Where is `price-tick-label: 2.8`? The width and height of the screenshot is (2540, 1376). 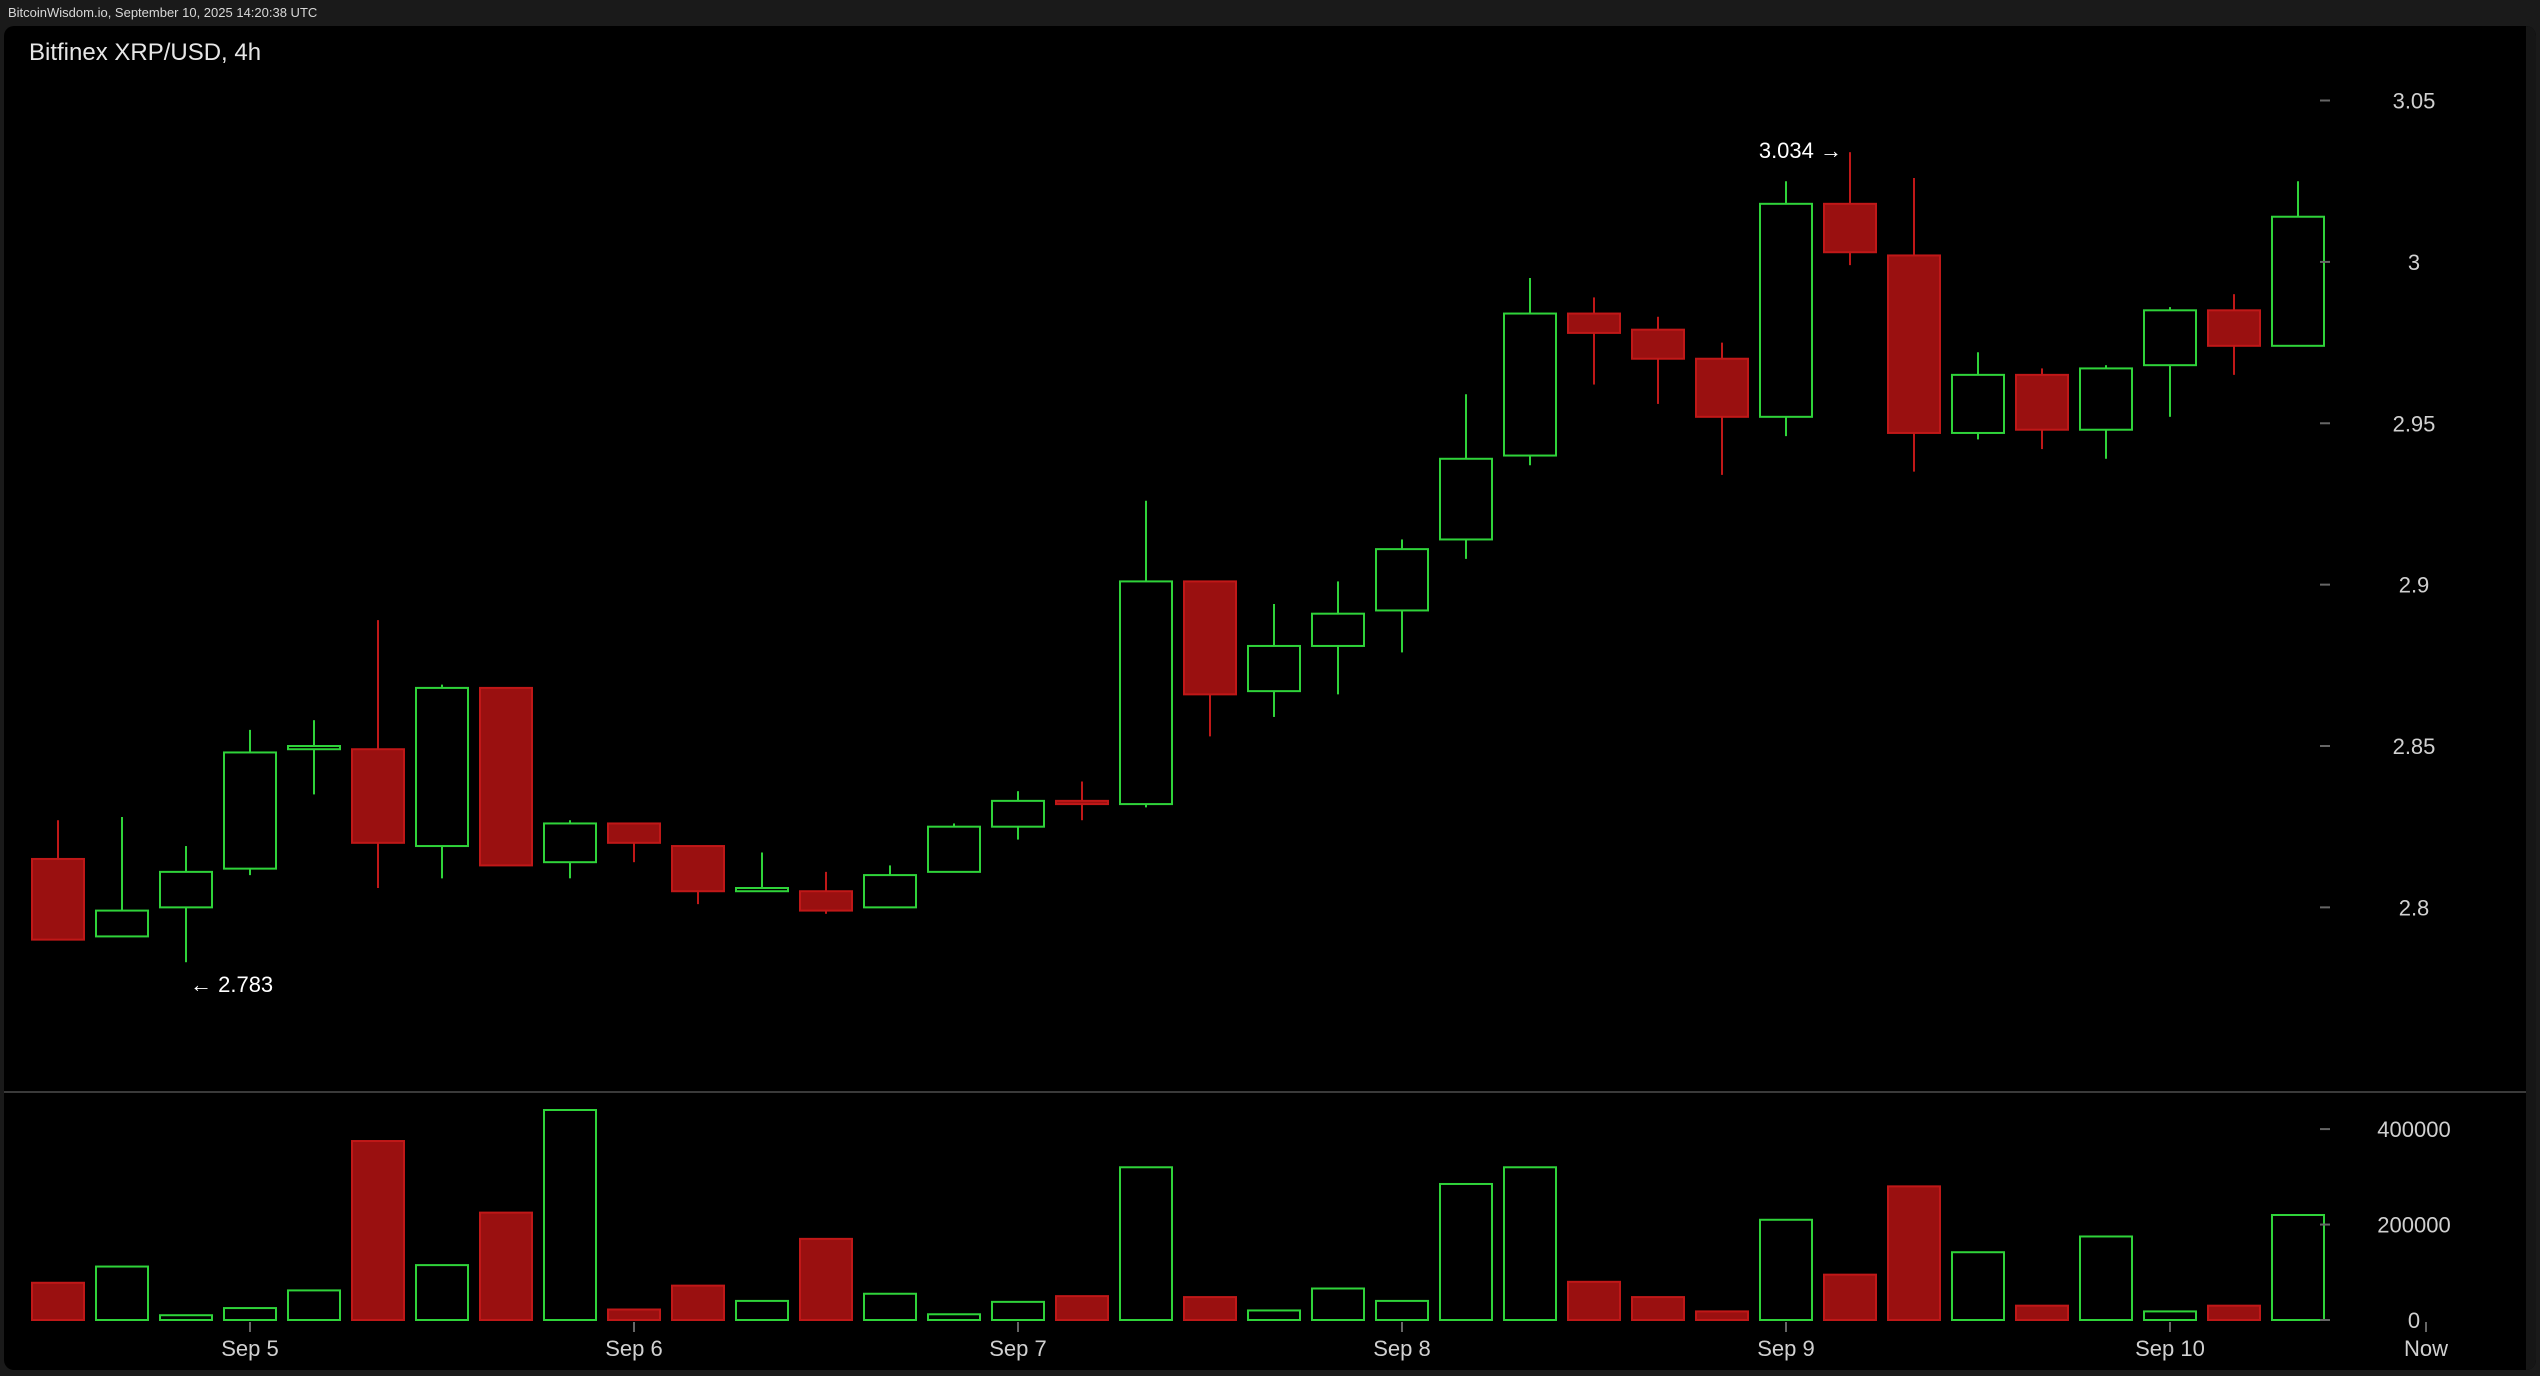 price-tick-label: 2.8 is located at coordinates (2414, 907).